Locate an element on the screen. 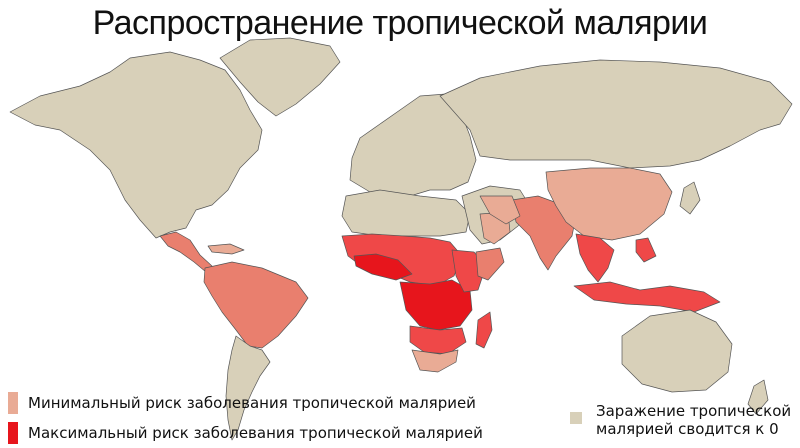 The width and height of the screenshot is (800, 448). region-new-zealand is located at coordinates (758, 397).